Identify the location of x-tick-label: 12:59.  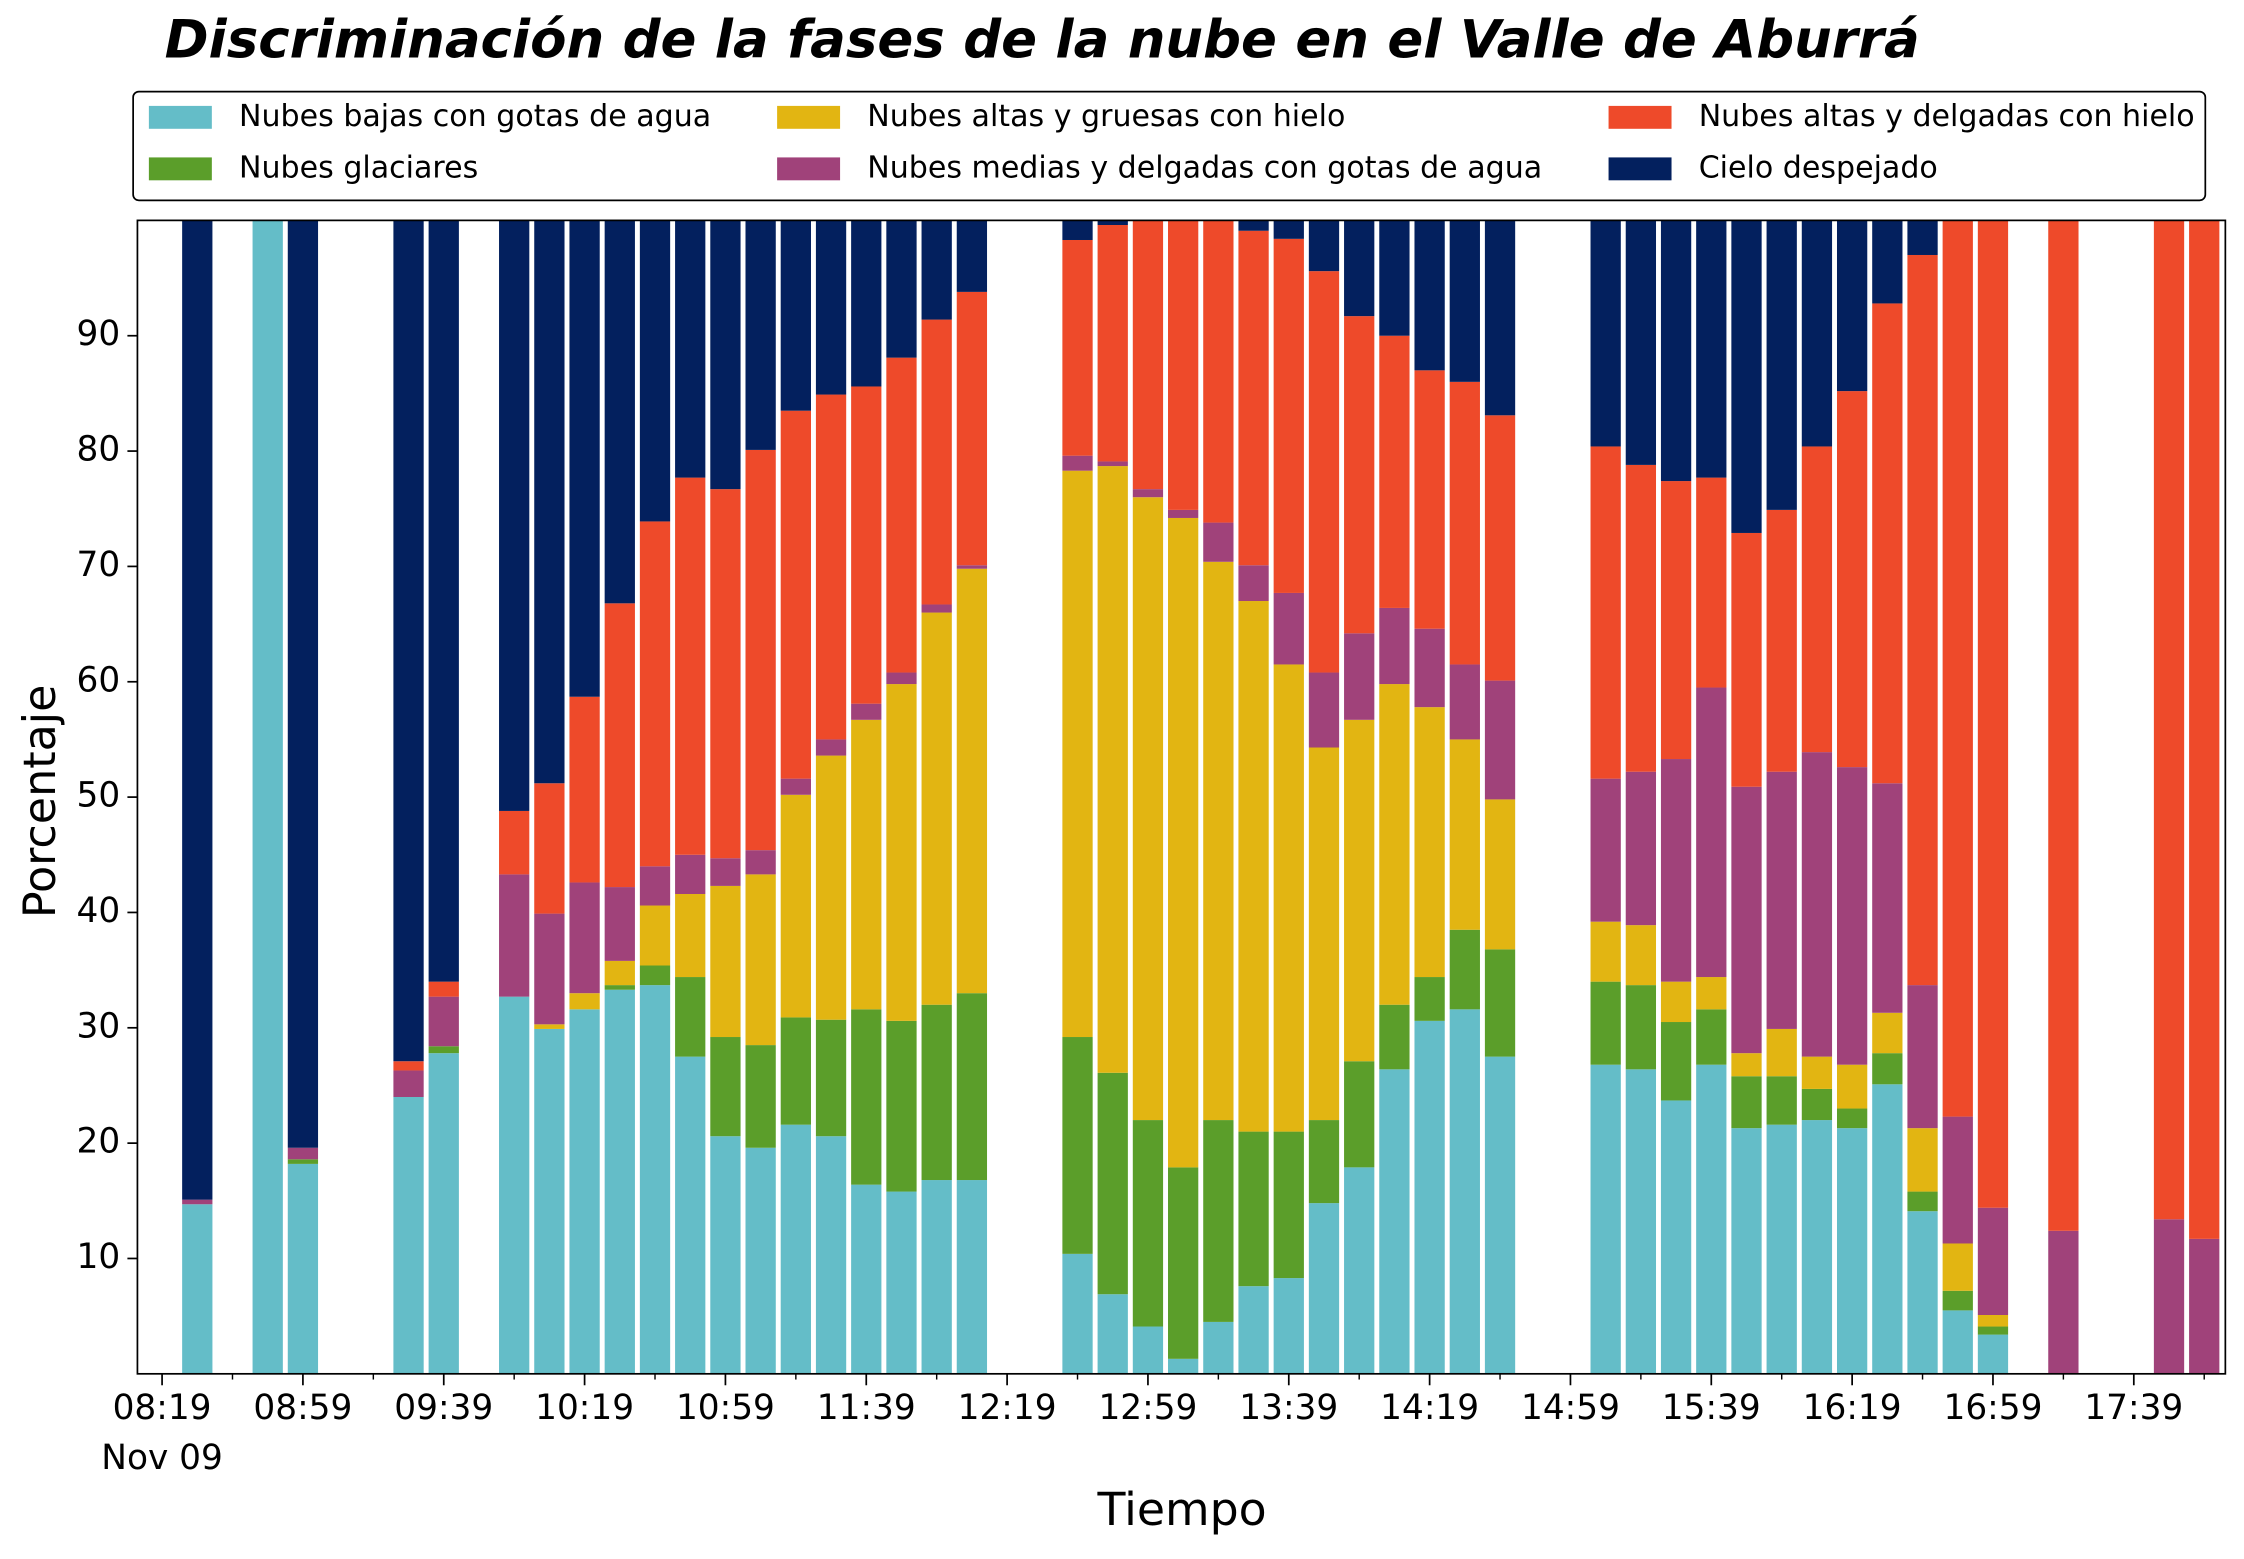
(1147, 1408).